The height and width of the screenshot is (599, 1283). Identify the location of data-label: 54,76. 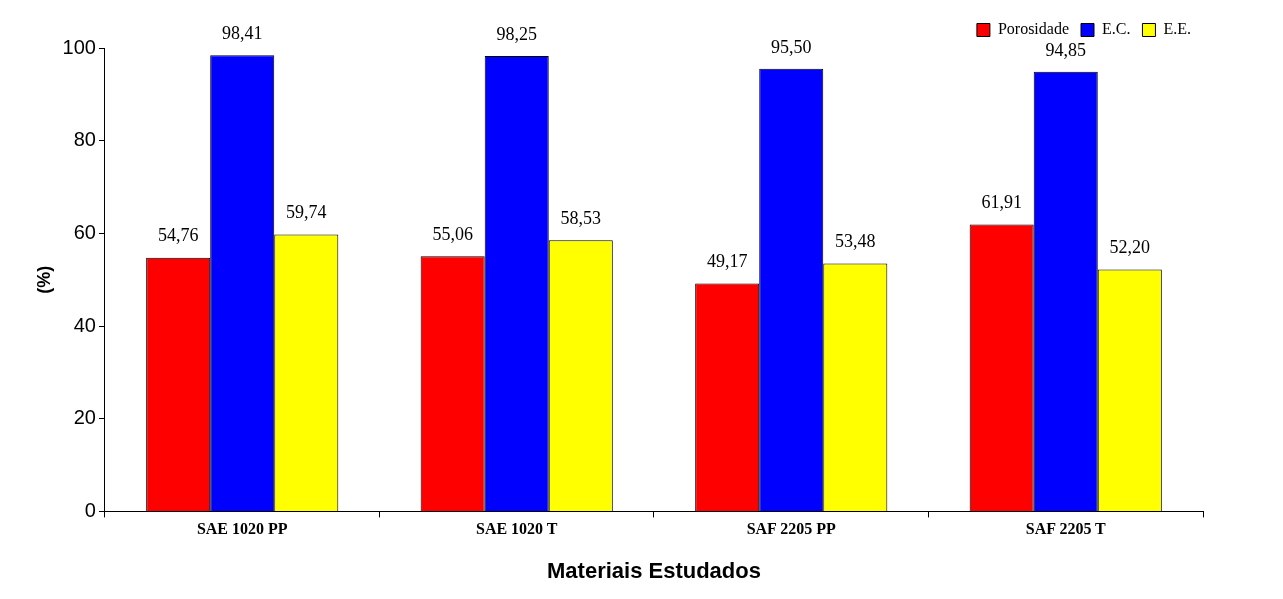
(178, 235).